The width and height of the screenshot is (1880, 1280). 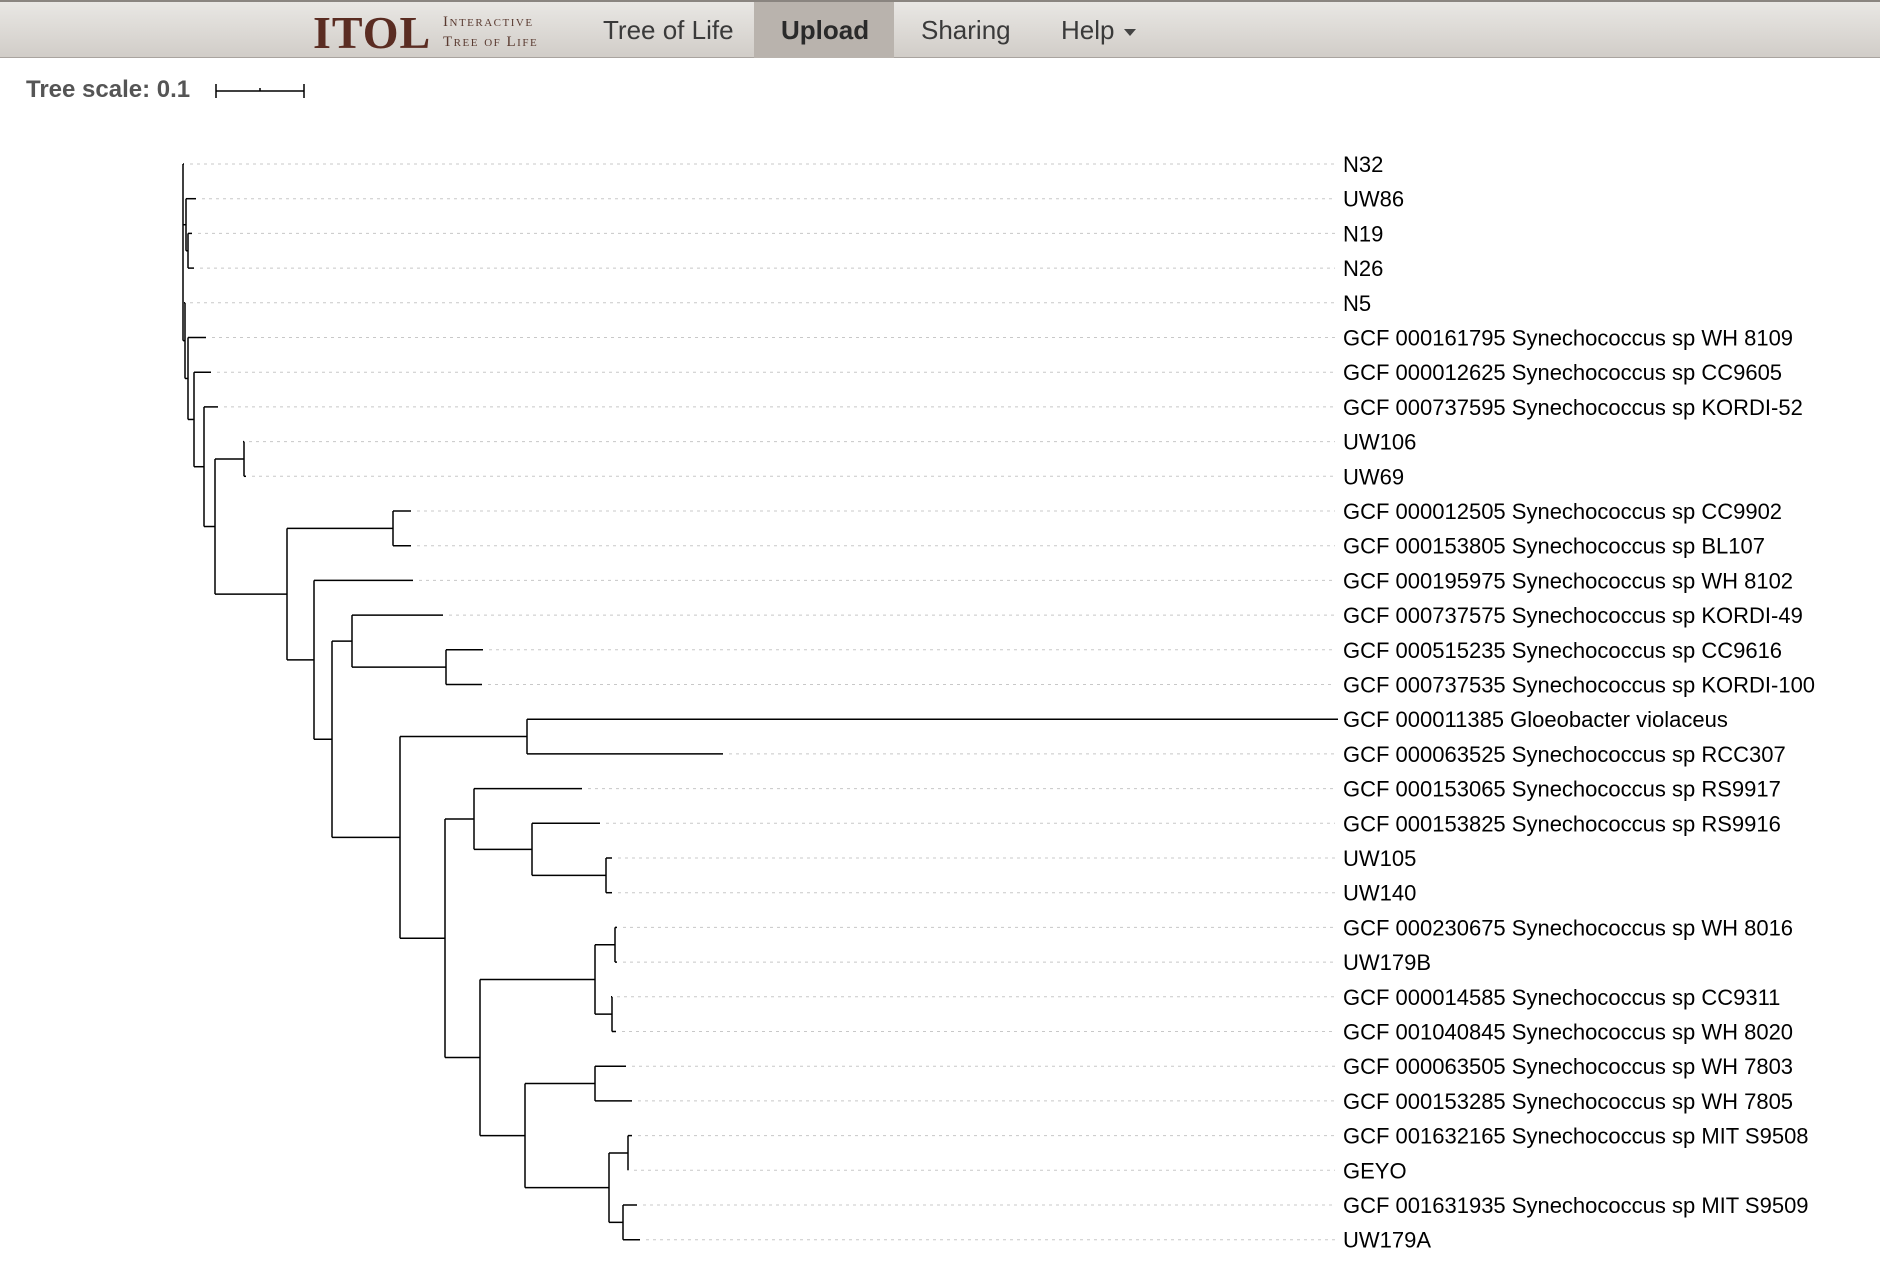 I want to click on leaf-label: UW105, so click(x=1379, y=858).